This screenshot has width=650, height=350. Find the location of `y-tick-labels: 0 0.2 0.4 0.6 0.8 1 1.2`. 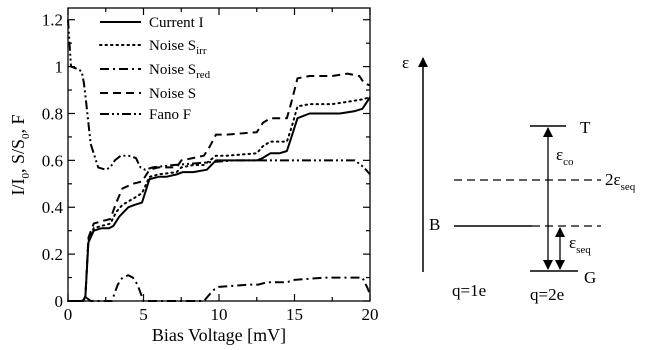

y-tick-labels: 0 0.2 0.4 0.6 0.8 1 1.2 is located at coordinates (53, 161).